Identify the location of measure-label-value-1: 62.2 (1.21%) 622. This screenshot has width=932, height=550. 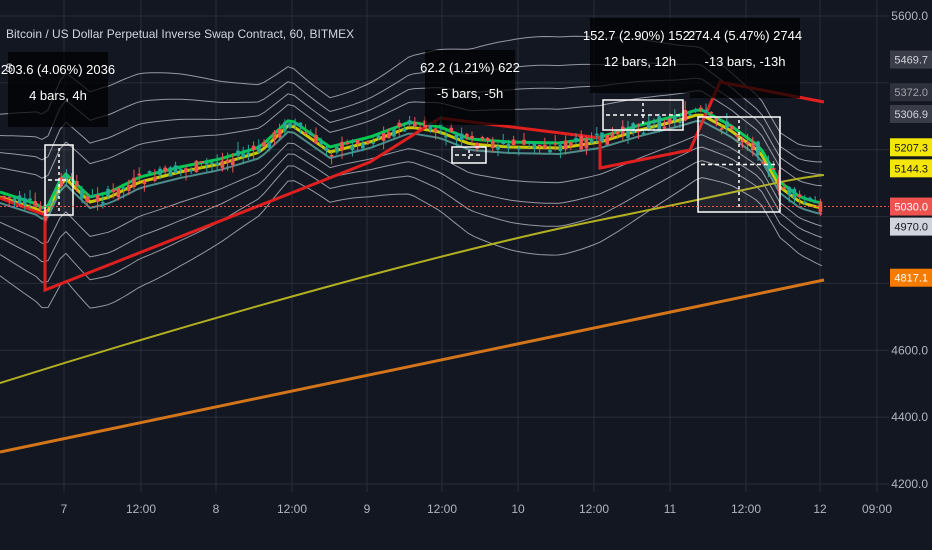
(470, 67).